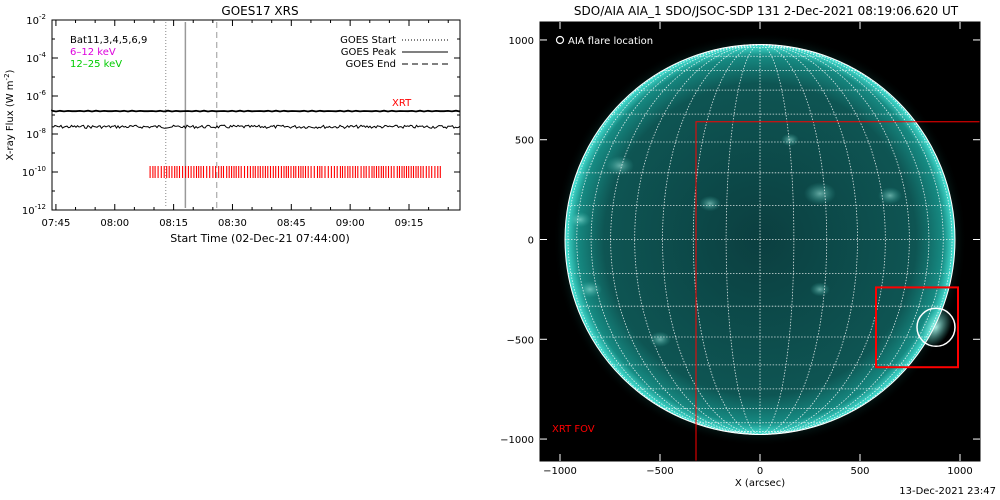 The width and height of the screenshot is (1000, 500). What do you see at coordinates (520, 340) in the screenshot?
I see `aia-y-tick-label: −500` at bounding box center [520, 340].